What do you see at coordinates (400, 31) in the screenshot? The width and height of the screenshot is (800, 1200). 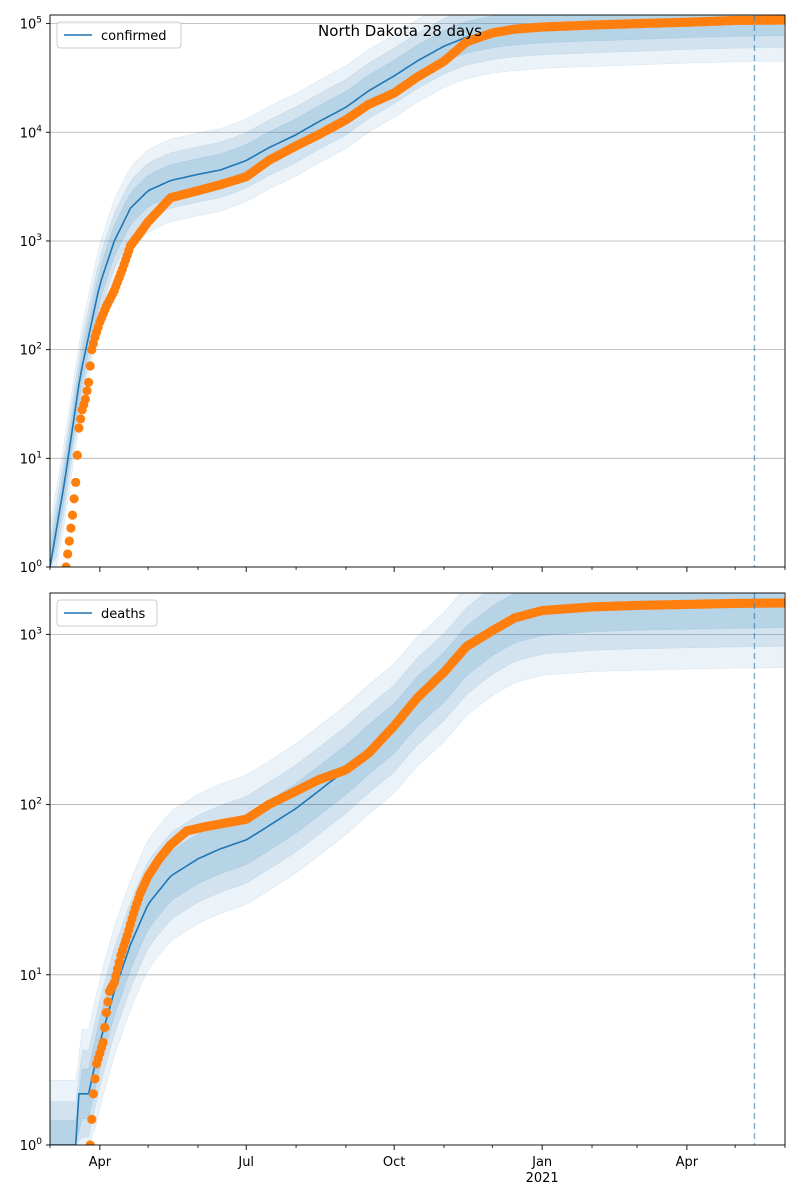 I see `figure-title: North Dakota 28 days` at bounding box center [400, 31].